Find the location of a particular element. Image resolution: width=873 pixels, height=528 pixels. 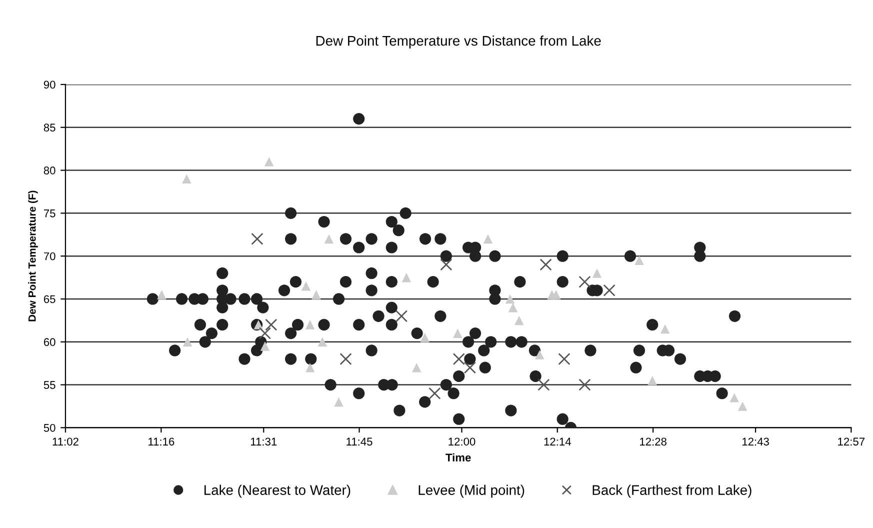

x-tick-label: 12:14 is located at coordinates (557, 442).